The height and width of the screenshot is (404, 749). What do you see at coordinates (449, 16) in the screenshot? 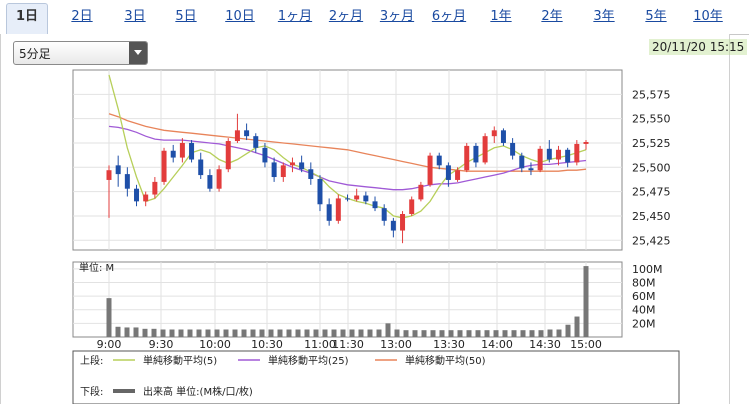
I see `tab-9: 6ヶ月` at bounding box center [449, 16].